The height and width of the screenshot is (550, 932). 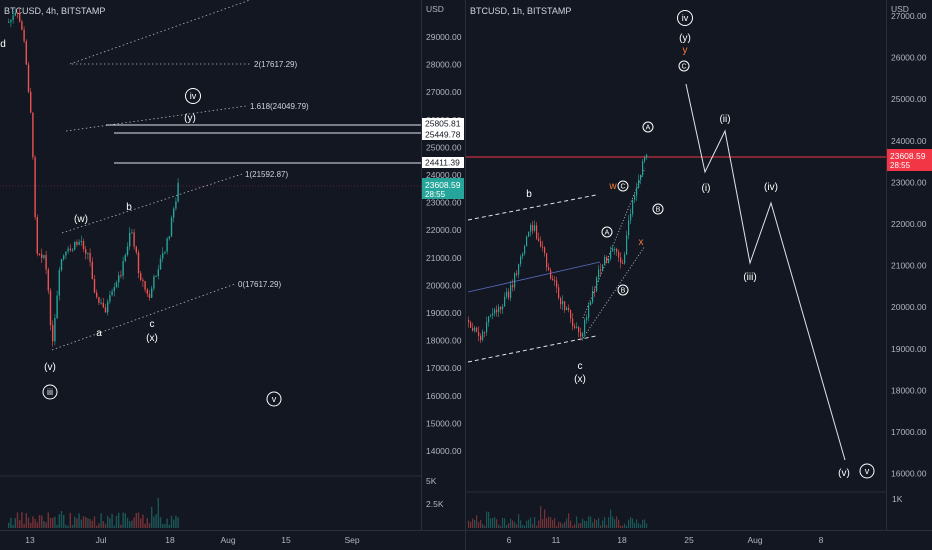 I want to click on right-channel-lines, so click(x=556, y=265).